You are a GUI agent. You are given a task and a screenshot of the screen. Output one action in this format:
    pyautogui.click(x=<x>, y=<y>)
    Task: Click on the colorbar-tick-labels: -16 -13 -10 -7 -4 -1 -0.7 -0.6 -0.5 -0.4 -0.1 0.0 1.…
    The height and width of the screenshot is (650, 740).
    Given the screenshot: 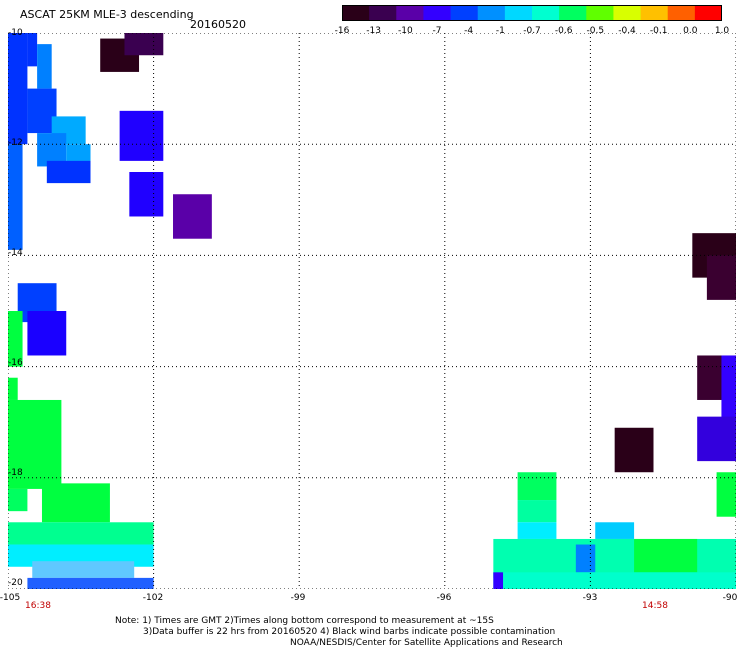 What is the action you would take?
    pyautogui.click(x=535, y=32)
    